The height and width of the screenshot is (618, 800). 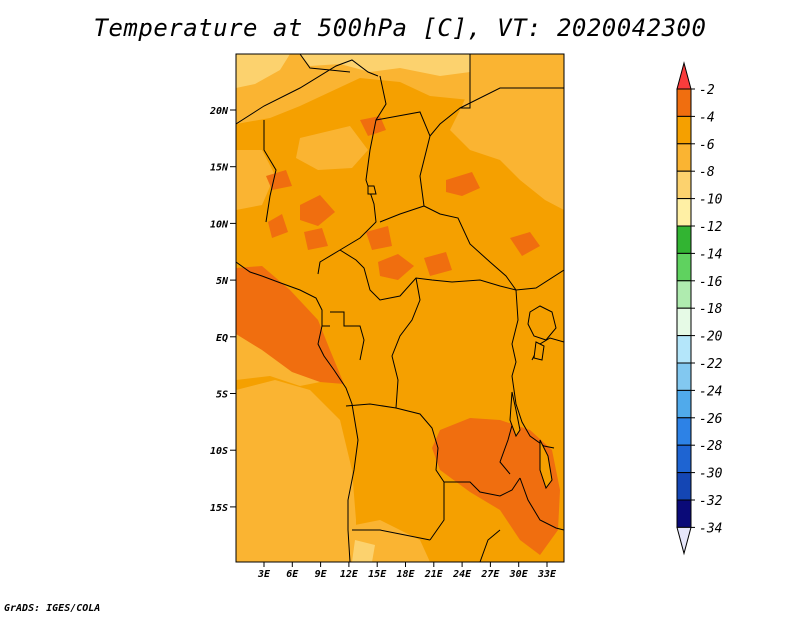 I want to click on lat-tick-label: 5S, so click(x=222, y=395).